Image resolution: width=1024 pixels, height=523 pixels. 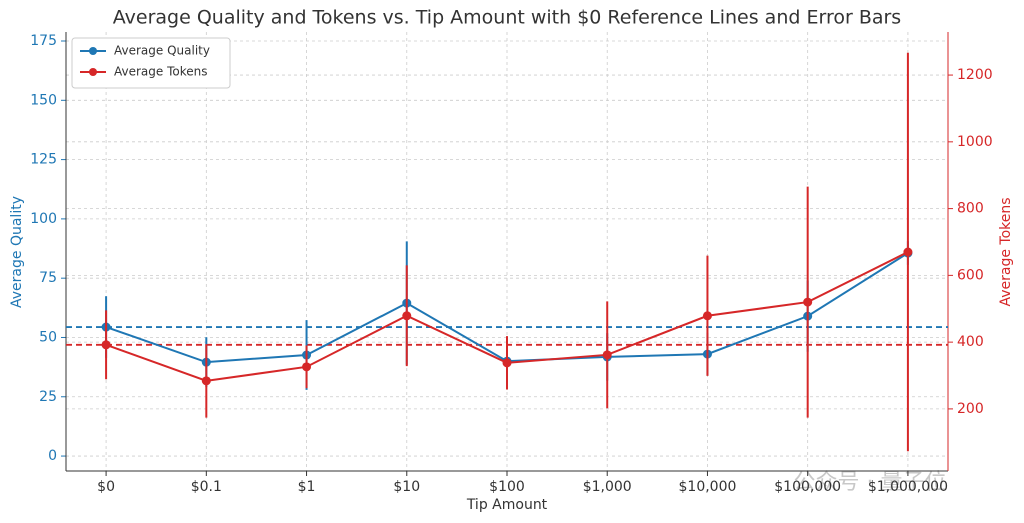 I want to click on x-tick-label: $0, so click(x=106, y=487).